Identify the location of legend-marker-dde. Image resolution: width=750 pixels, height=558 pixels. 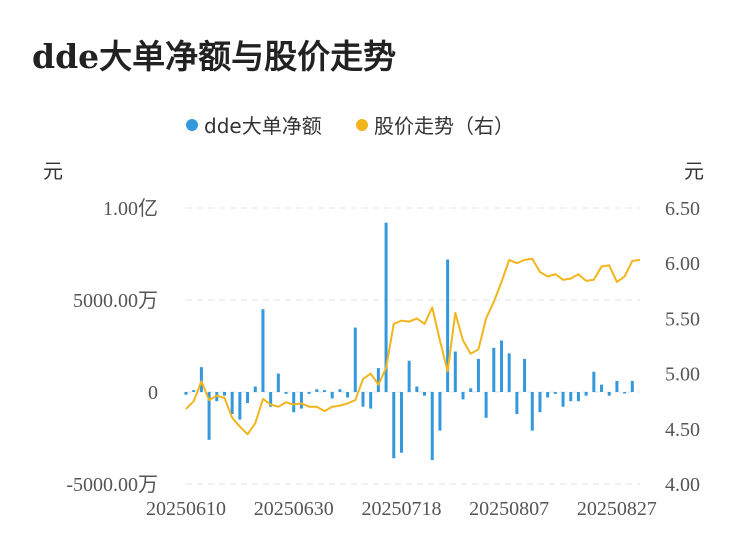
(192, 125).